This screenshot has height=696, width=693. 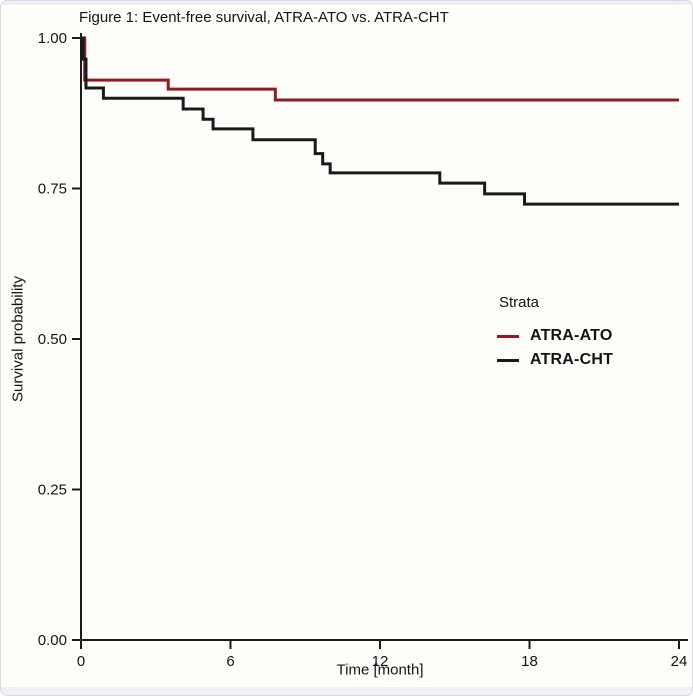 What do you see at coordinates (519, 302) in the screenshot?
I see `legend-title: Strata` at bounding box center [519, 302].